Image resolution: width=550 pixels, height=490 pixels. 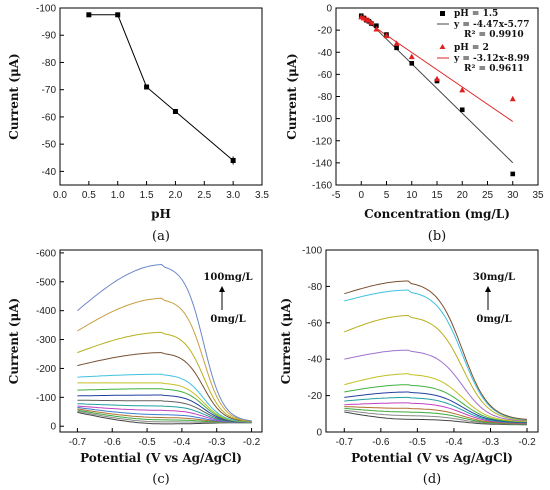 What do you see at coordinates (387, 195) in the screenshot?
I see `p2-xtick-label: 5` at bounding box center [387, 195].